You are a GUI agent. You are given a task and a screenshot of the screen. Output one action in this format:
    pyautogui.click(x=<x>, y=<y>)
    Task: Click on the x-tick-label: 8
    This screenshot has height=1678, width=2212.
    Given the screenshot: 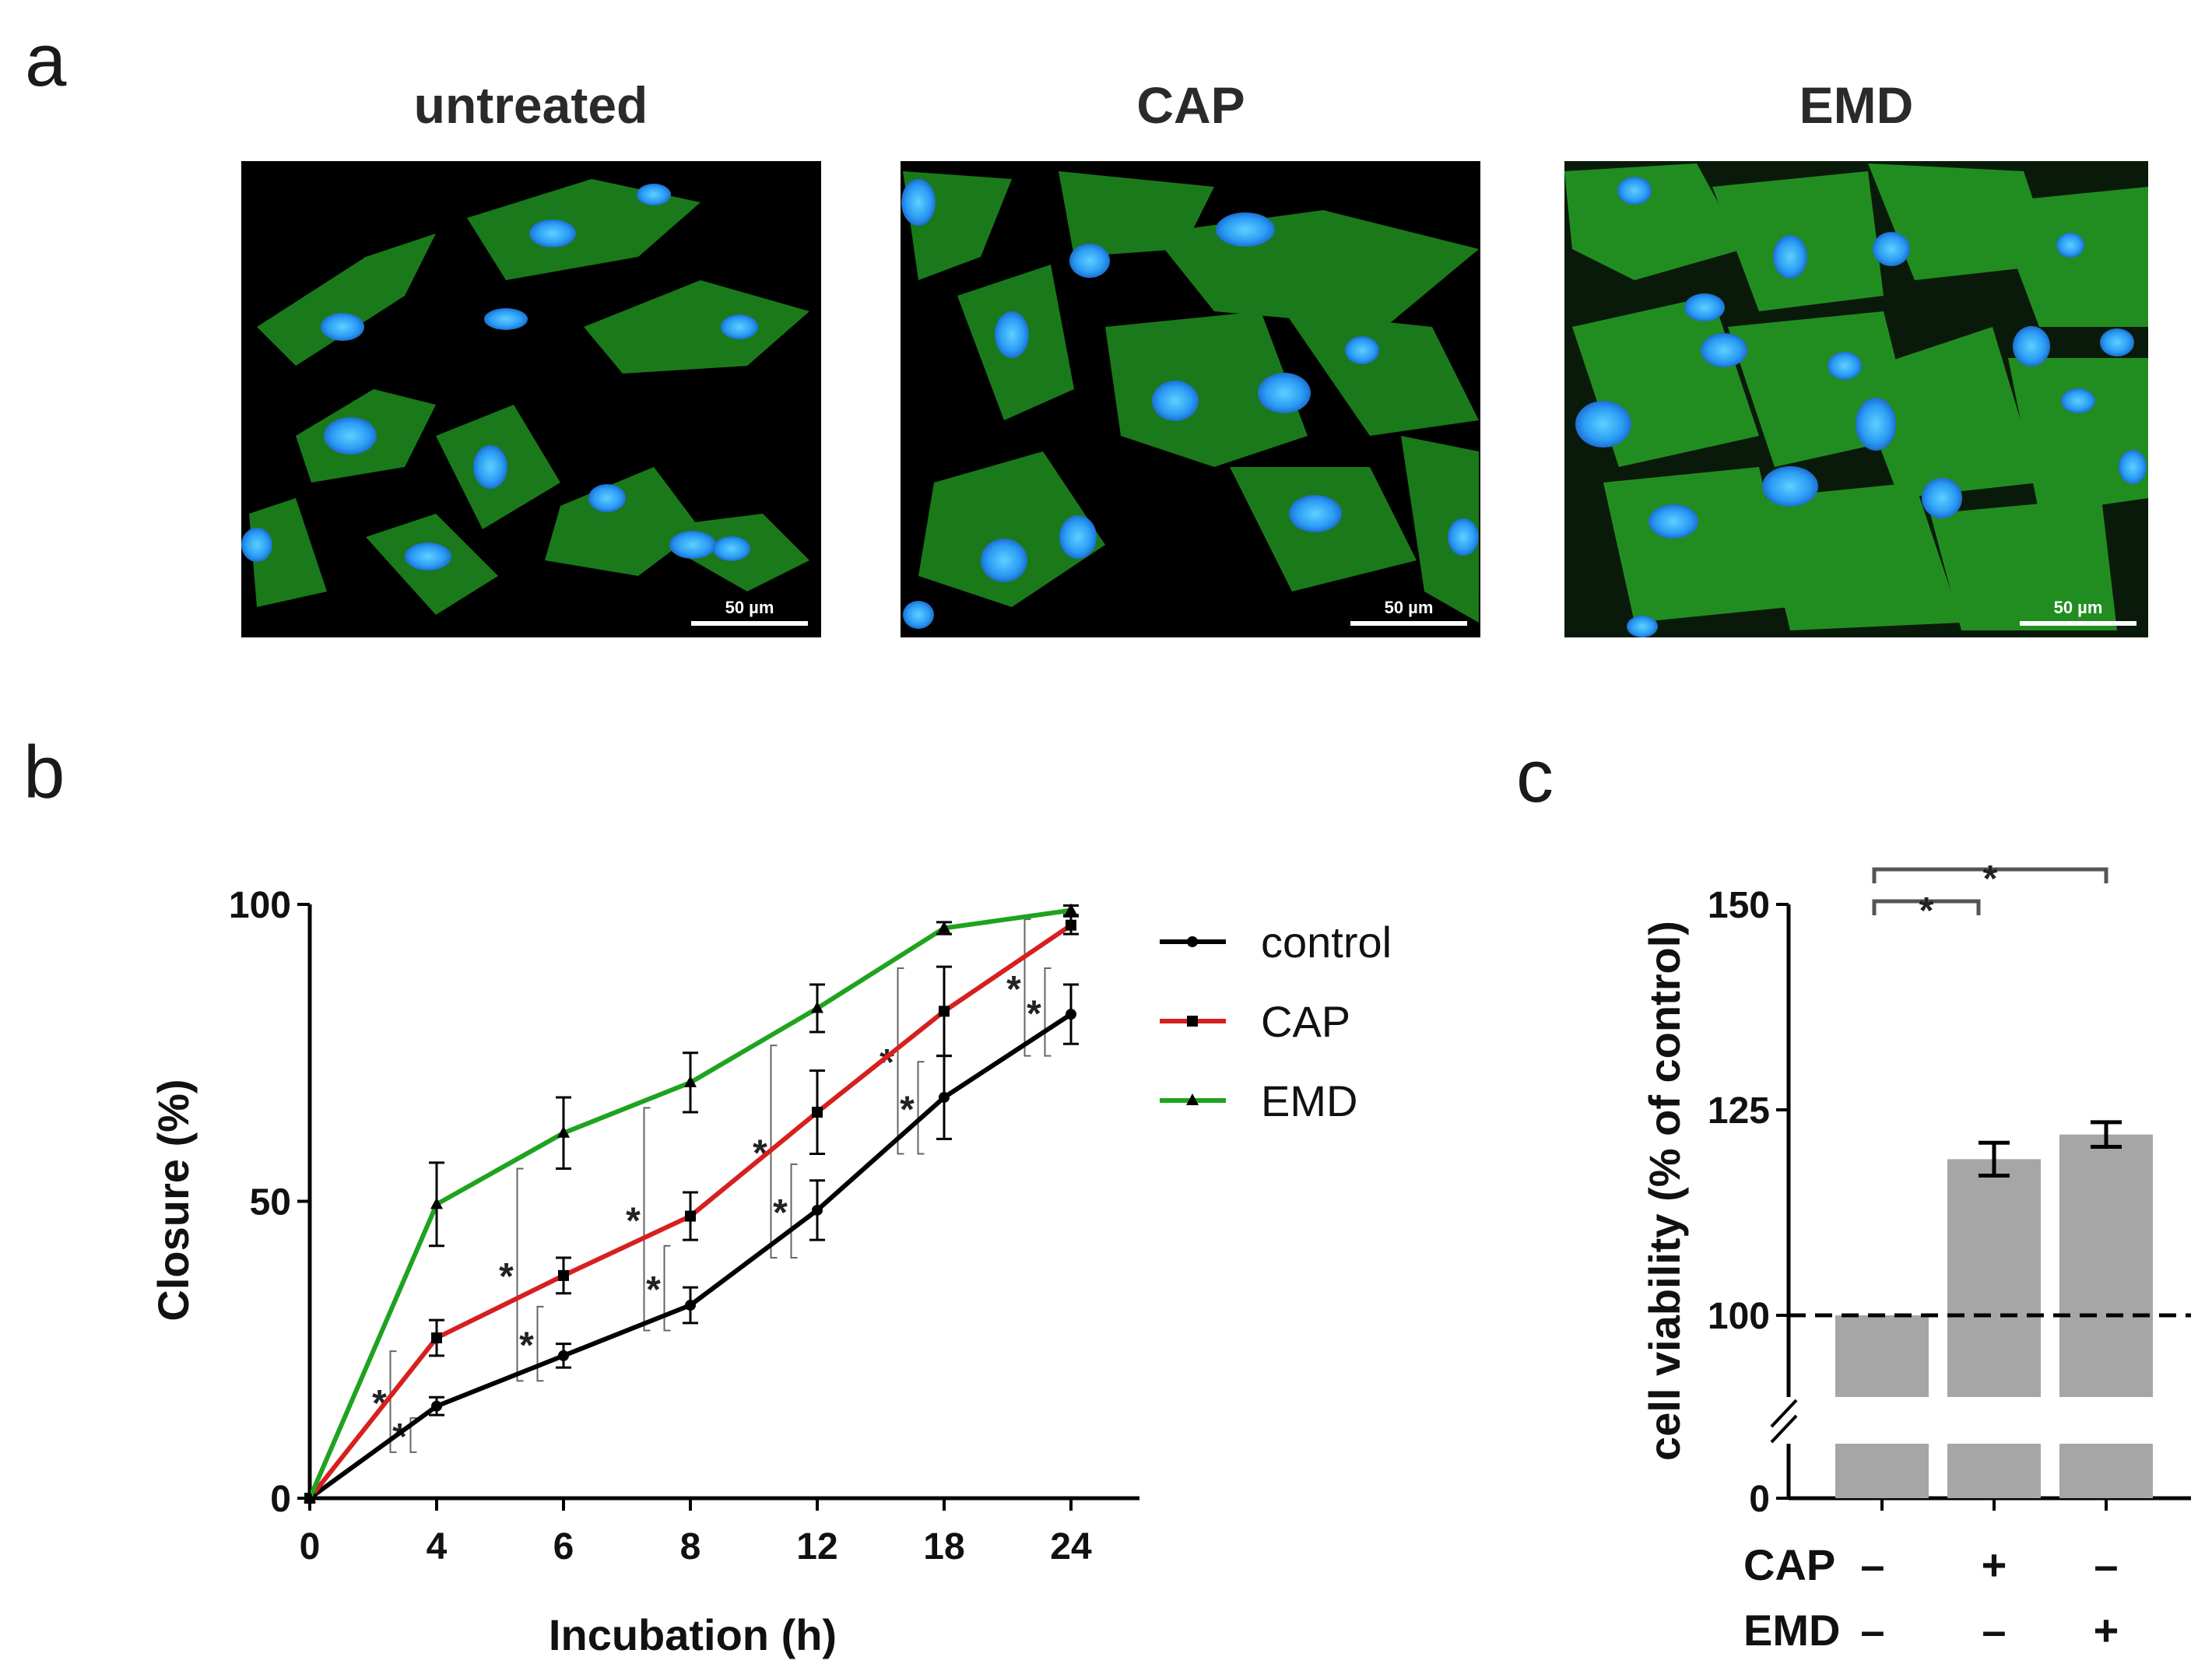 What is the action you would take?
    pyautogui.click(x=690, y=1546)
    